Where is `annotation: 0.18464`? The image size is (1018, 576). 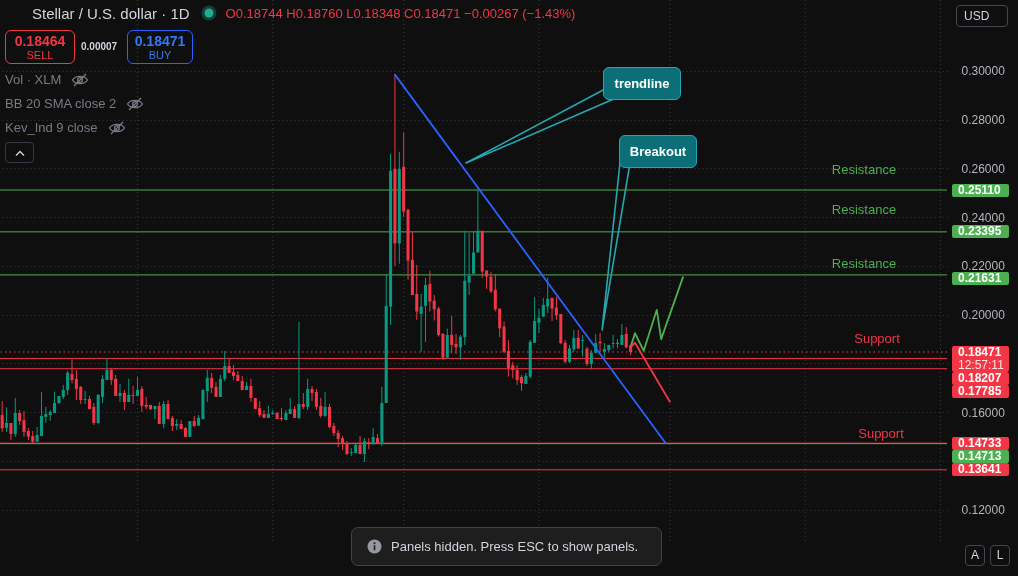 annotation: 0.18464 is located at coordinates (40, 41).